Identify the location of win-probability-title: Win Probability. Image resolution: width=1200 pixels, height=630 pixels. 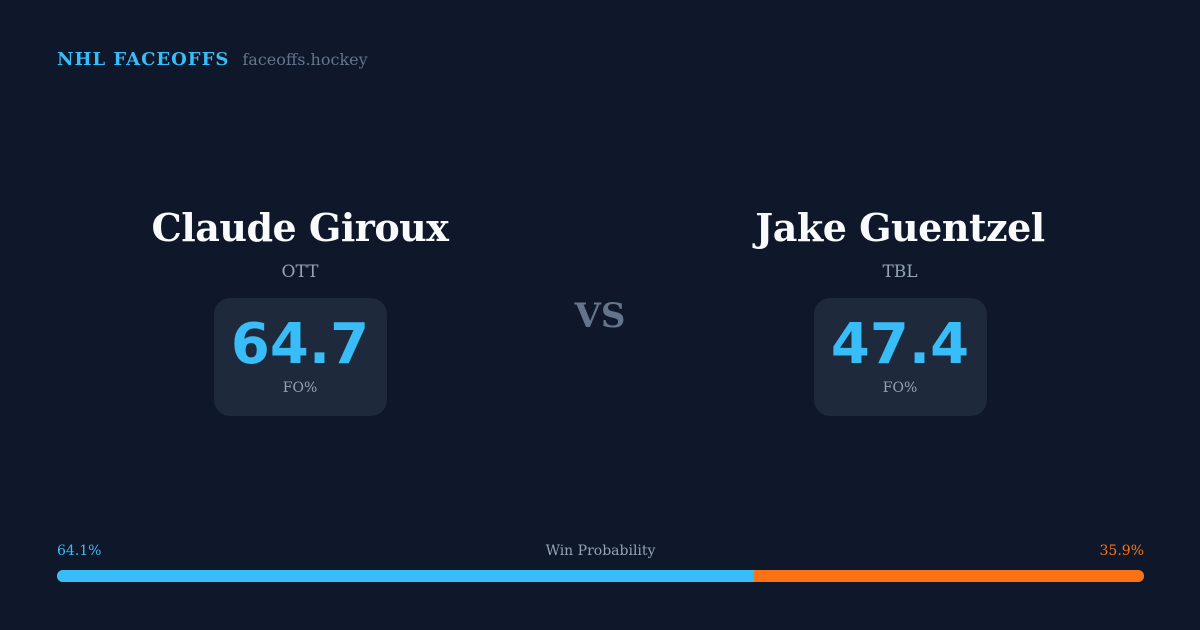
(600, 551).